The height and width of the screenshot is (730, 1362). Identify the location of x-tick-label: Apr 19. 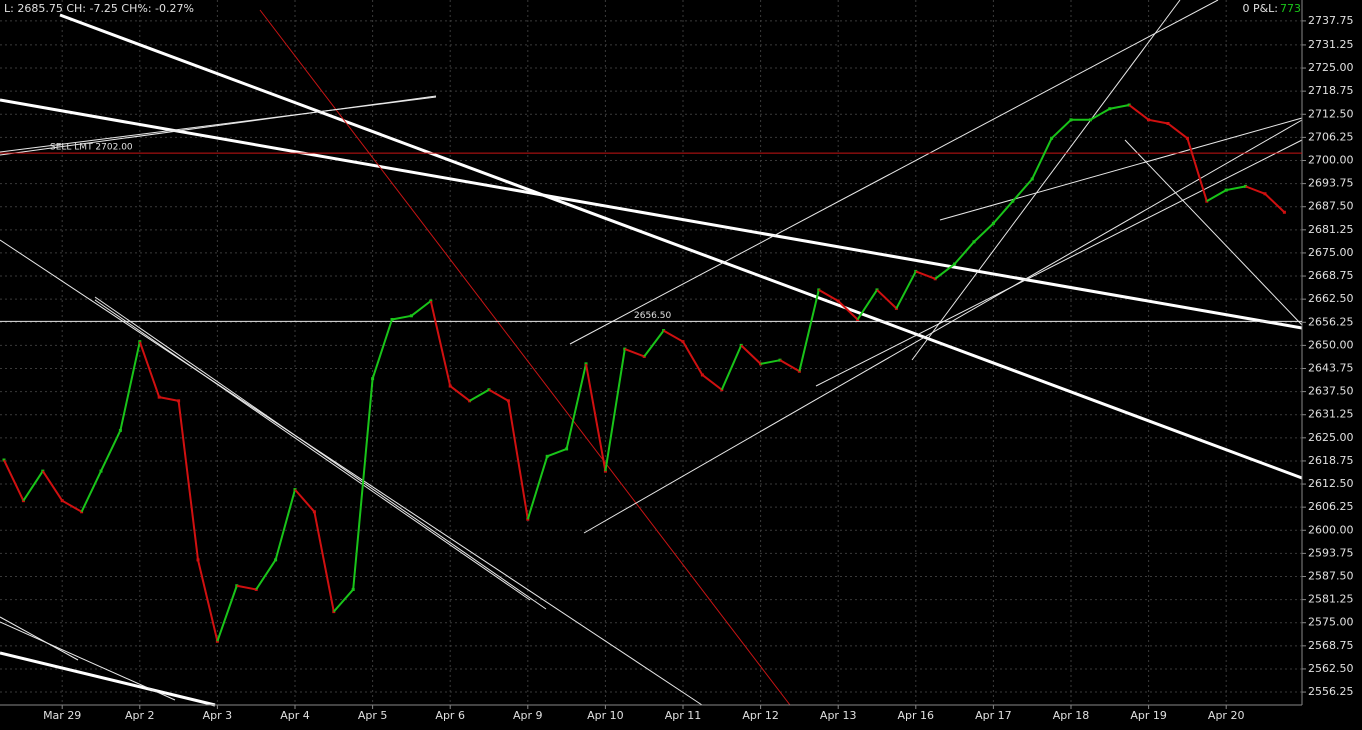
(1148, 715).